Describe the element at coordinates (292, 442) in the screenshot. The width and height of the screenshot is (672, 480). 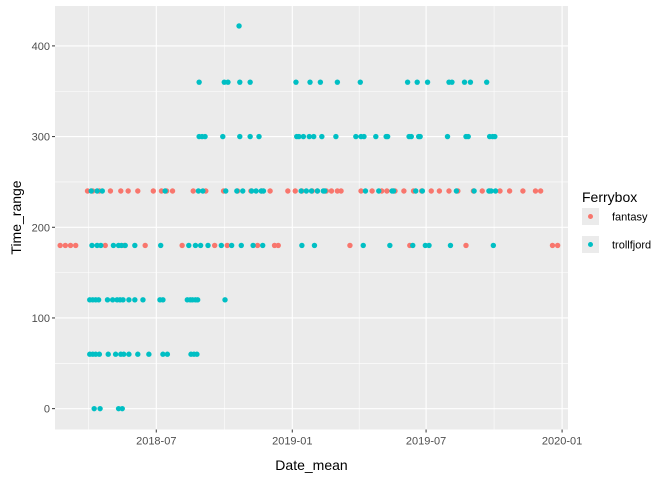
I see `x-tick-label: 2019-01` at that location.